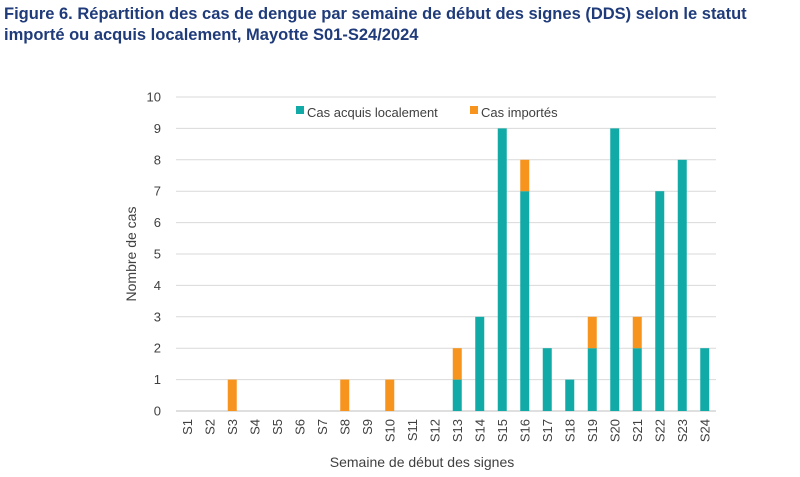  What do you see at coordinates (300, 110) in the screenshot?
I see `legend-swatch-local` at bounding box center [300, 110].